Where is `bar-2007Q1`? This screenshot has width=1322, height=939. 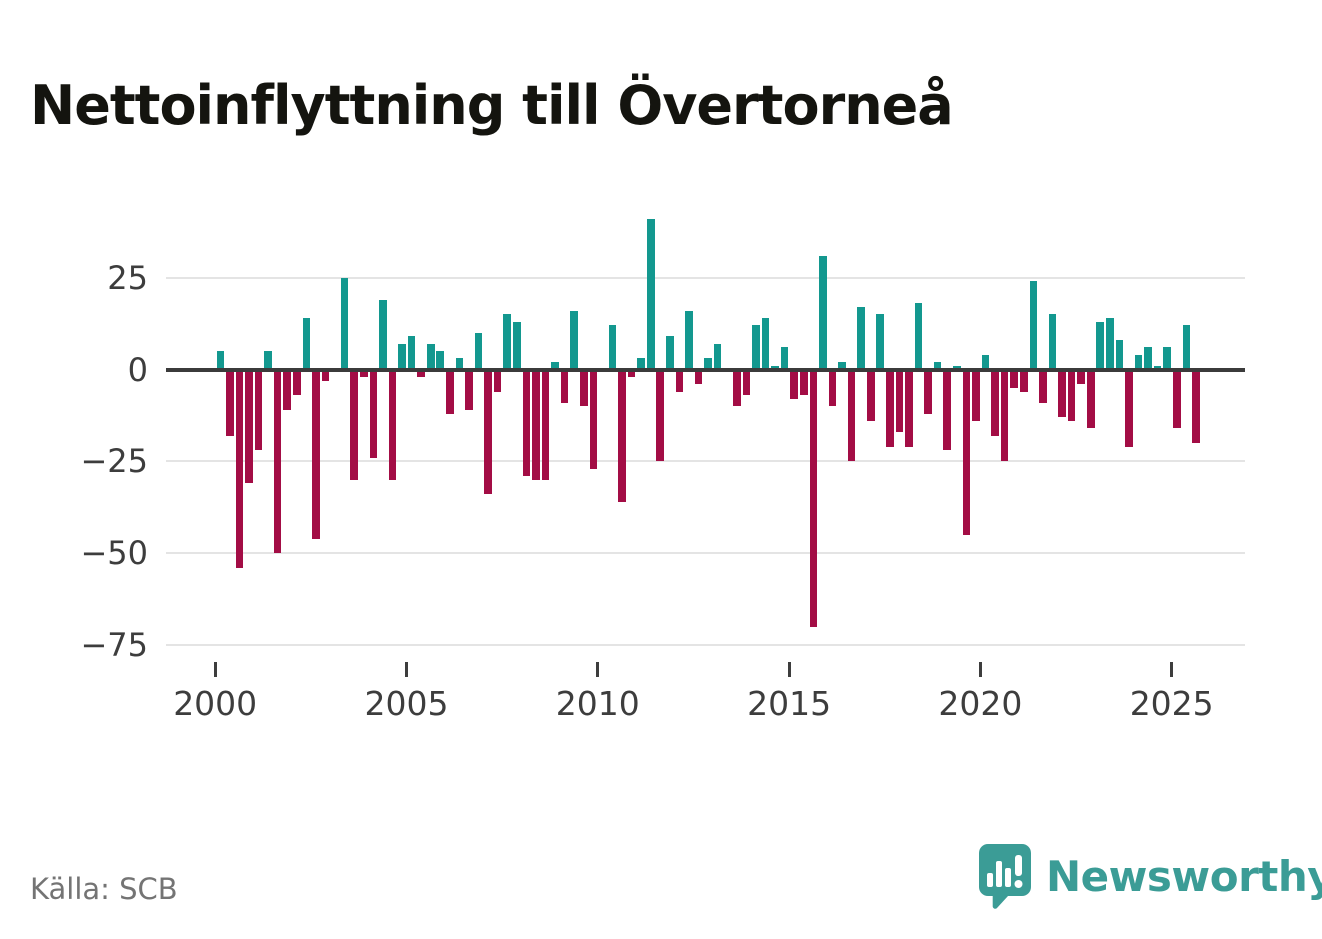
bar-2007Q1 is located at coordinates (488, 432).